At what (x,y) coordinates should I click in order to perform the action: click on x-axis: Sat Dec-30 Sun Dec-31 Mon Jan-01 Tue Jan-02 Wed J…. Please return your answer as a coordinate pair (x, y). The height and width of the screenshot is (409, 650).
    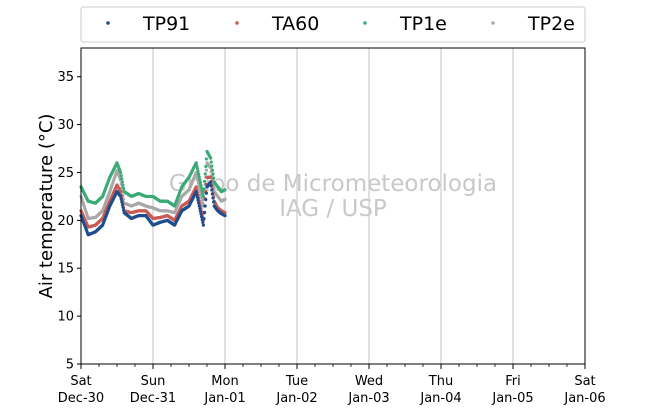
    Looking at the image, I should click on (332, 385).